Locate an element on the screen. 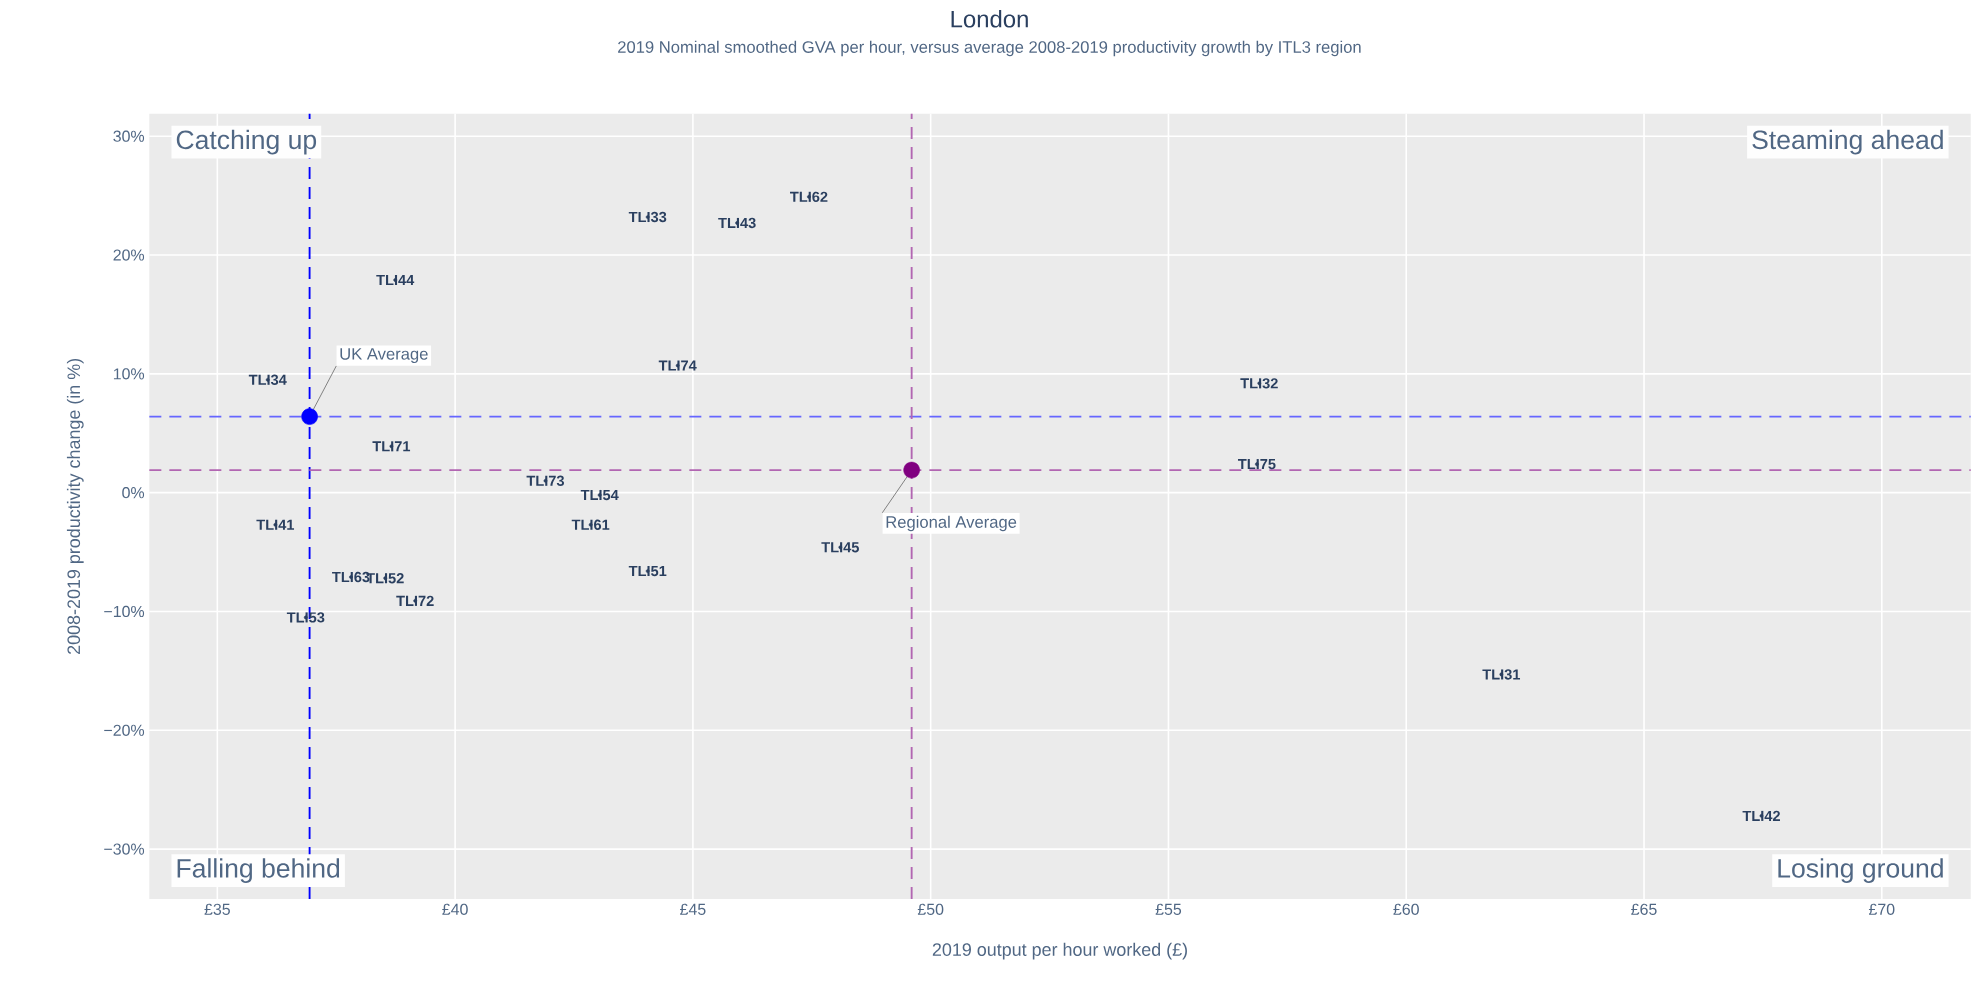  annotation: UK Average is located at coordinates (384, 356).